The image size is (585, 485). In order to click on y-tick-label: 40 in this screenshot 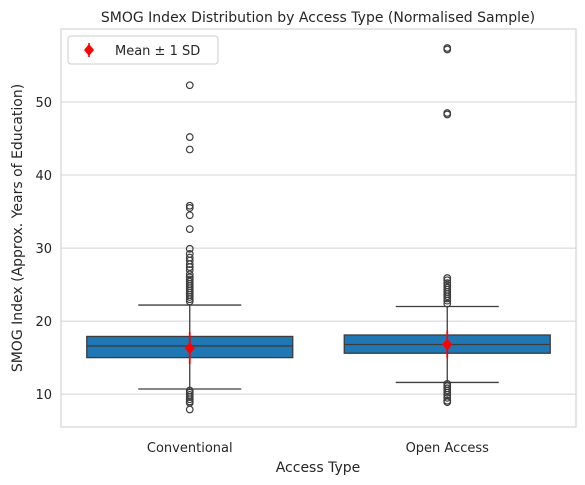, I will do `click(43, 176)`.